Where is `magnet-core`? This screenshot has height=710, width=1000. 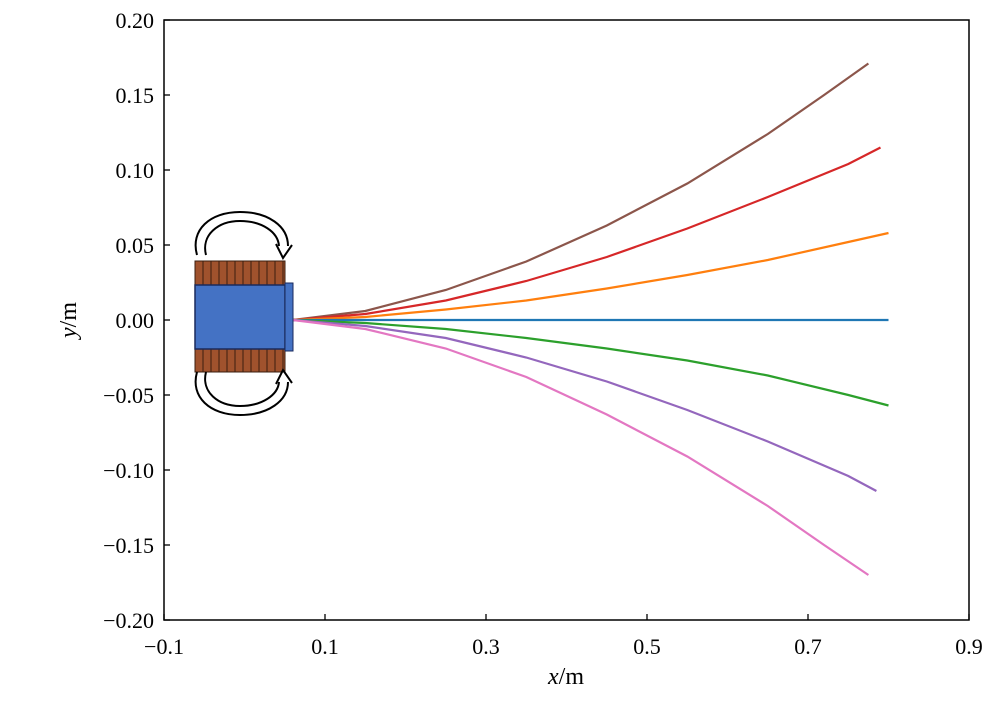
magnet-core is located at coordinates (240, 317).